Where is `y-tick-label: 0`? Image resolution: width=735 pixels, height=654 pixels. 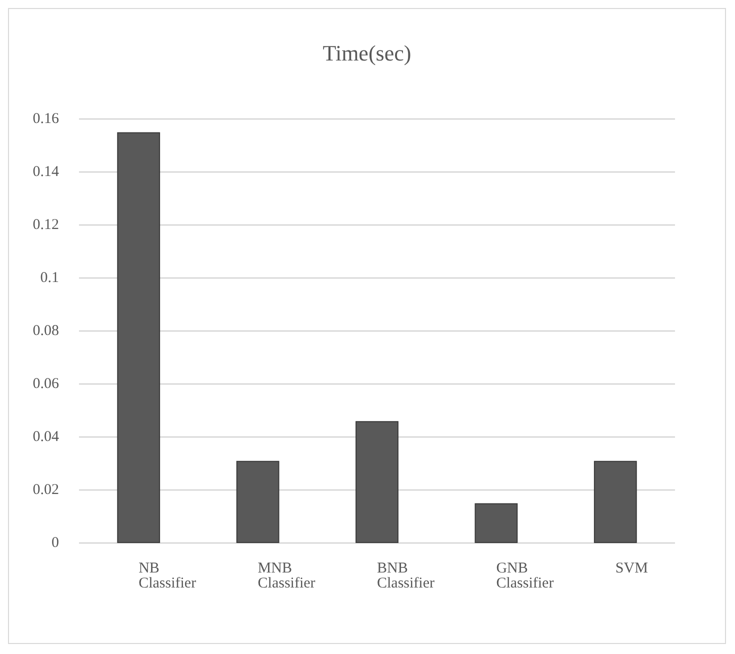 y-tick-label: 0 is located at coordinates (55, 543).